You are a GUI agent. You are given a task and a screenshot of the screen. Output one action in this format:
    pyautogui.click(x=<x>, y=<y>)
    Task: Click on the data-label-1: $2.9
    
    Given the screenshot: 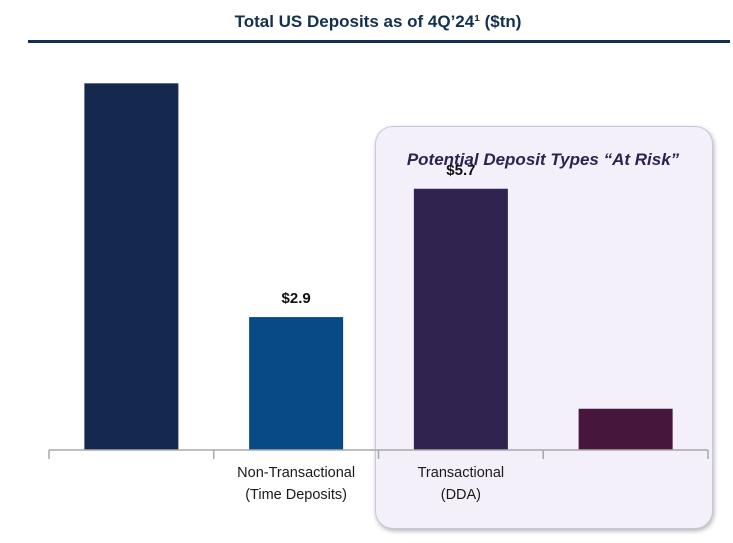 What is the action you would take?
    pyautogui.click(x=296, y=298)
    